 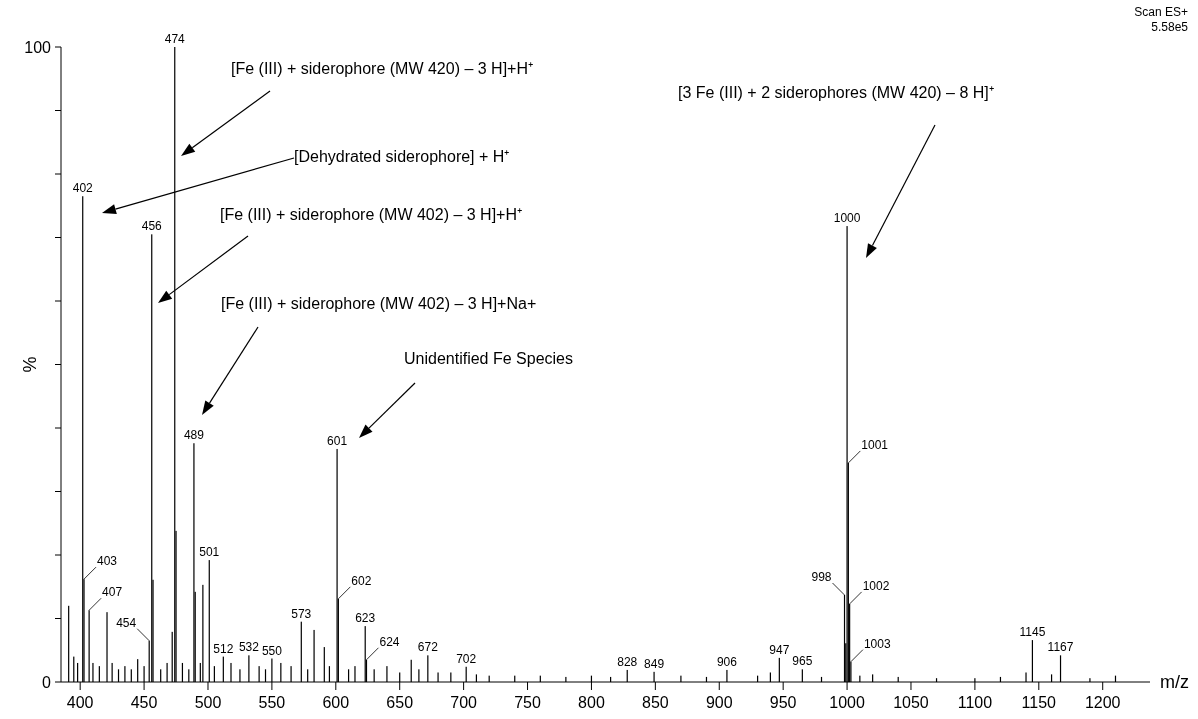 What do you see at coordinates (336, 702) in the screenshot?
I see `x-tick-label: 600` at bounding box center [336, 702].